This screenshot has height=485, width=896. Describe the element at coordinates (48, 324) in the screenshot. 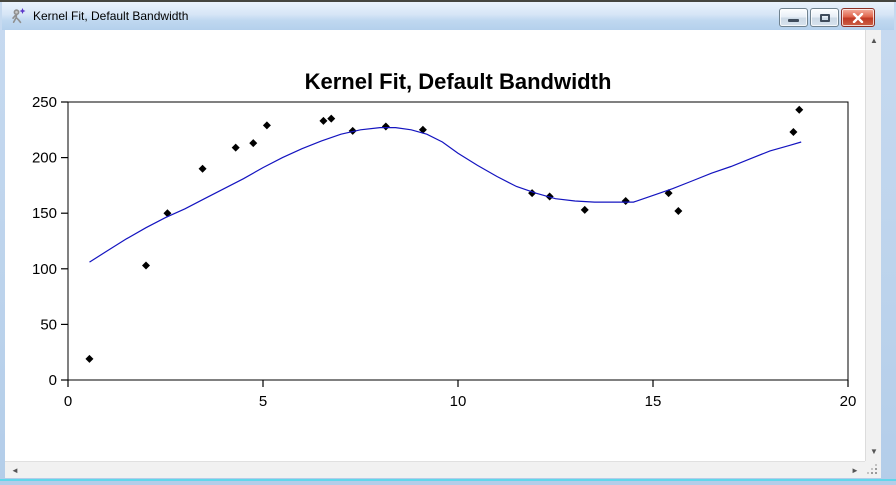

I see `svg-text: 50` at that location.